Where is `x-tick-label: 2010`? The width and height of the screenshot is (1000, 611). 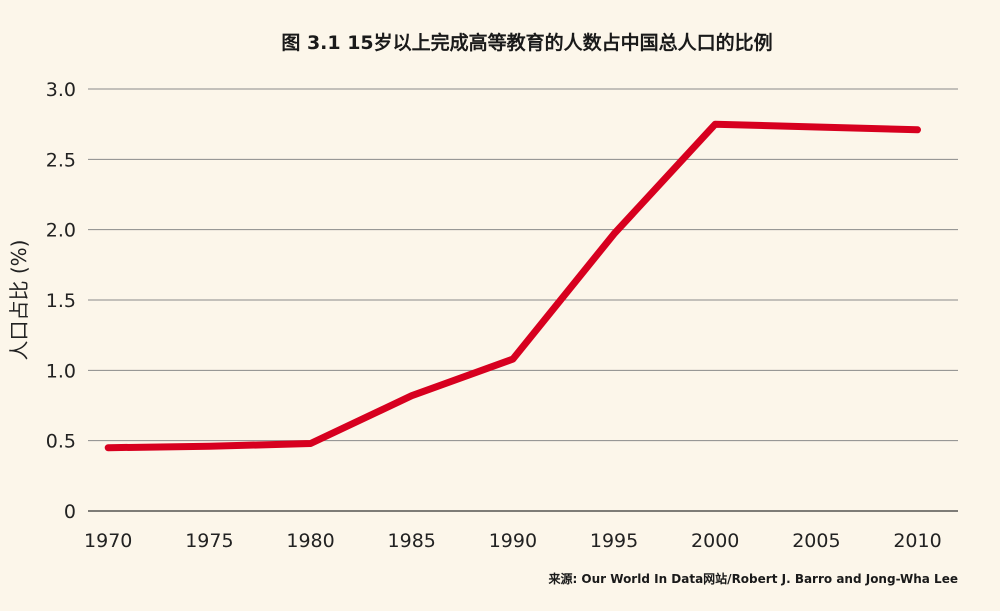
x-tick-label: 2010 is located at coordinates (917, 541).